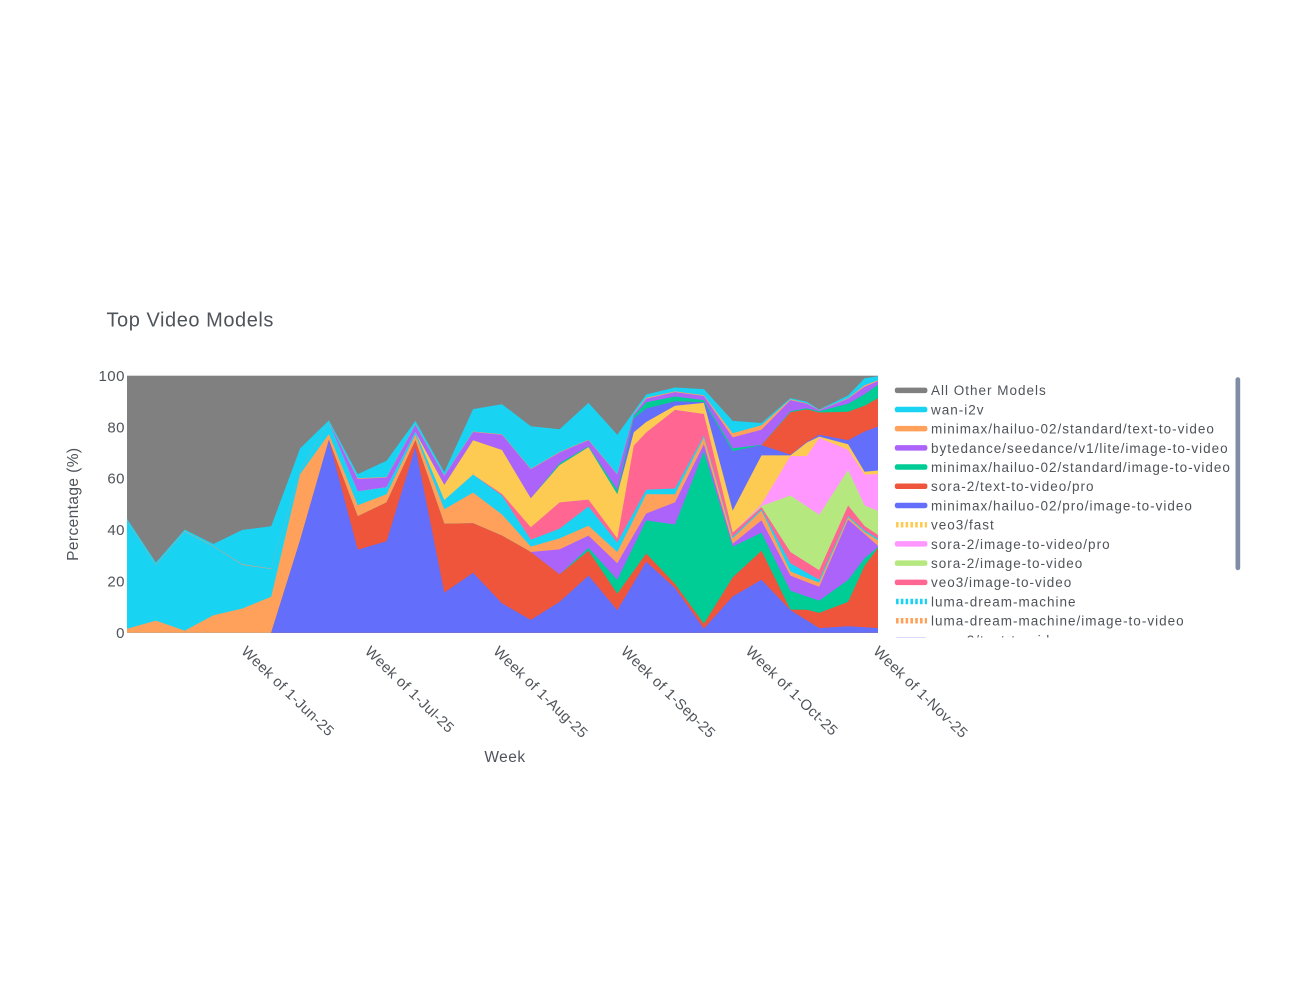 This screenshot has width=1310, height=995. I want to click on svg-text: 20, so click(116, 582).